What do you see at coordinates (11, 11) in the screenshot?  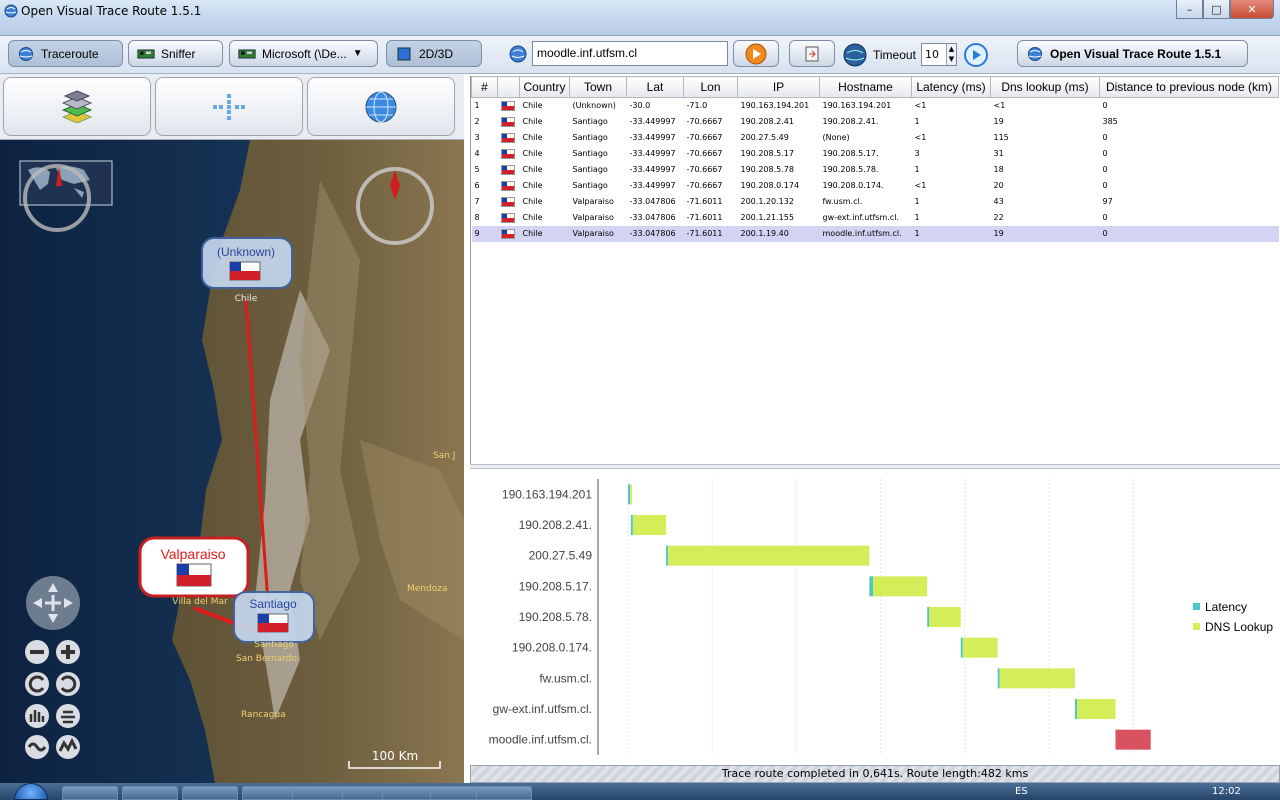 I see `app-globe-icon` at bounding box center [11, 11].